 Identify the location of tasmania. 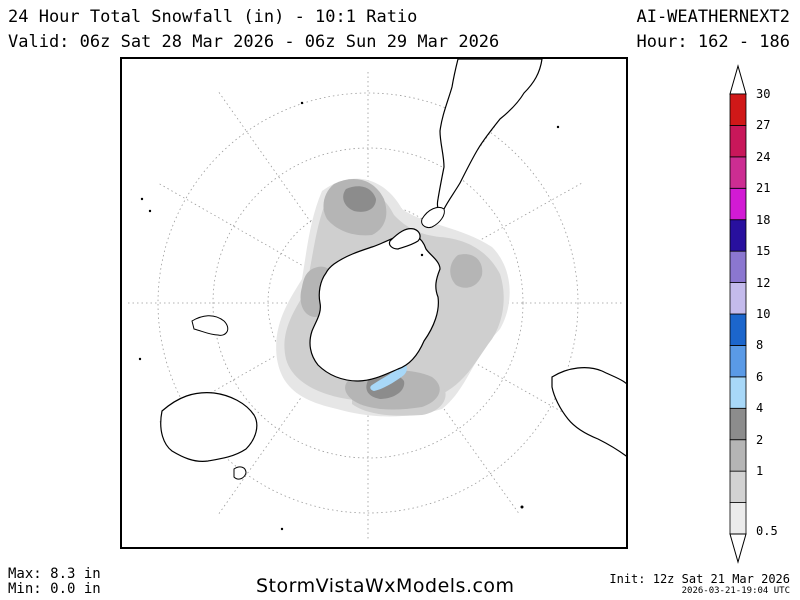
(240, 473).